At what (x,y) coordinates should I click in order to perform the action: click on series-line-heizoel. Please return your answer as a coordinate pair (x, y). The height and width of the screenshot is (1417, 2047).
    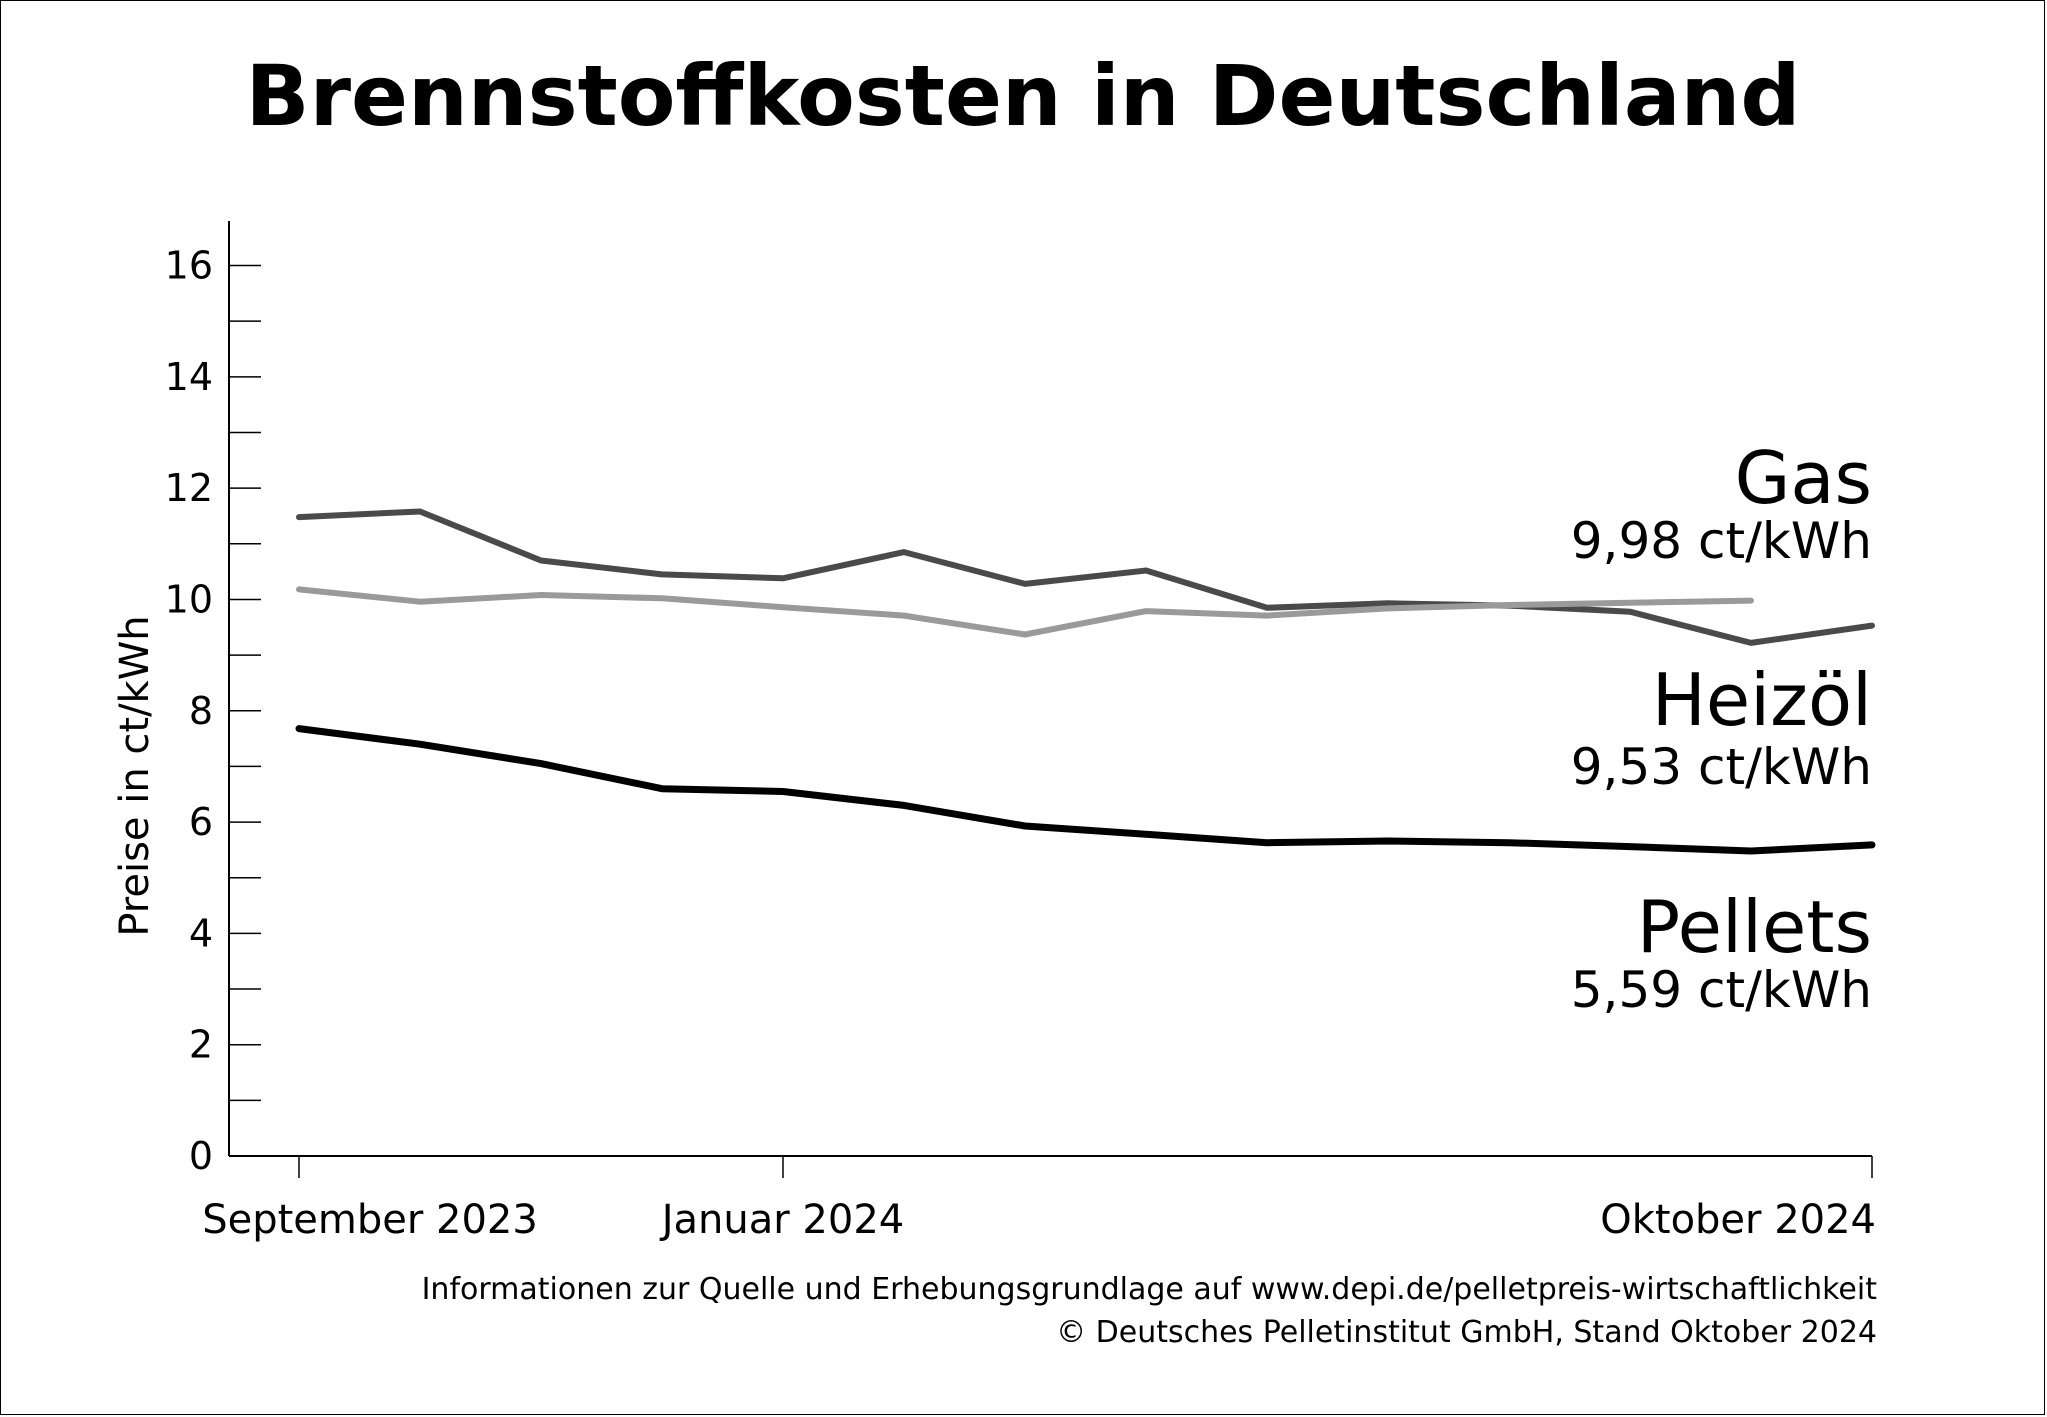
    Looking at the image, I should click on (1085, 577).